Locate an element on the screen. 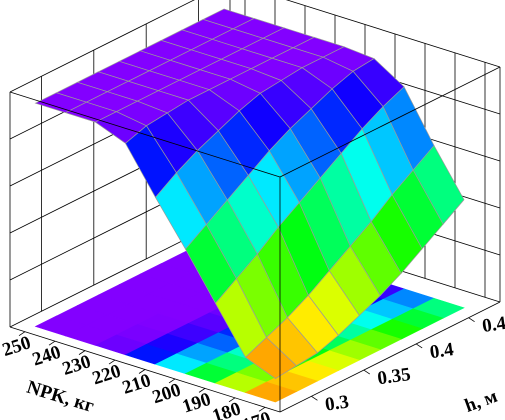  wall-edge is located at coordinates (102, 46).